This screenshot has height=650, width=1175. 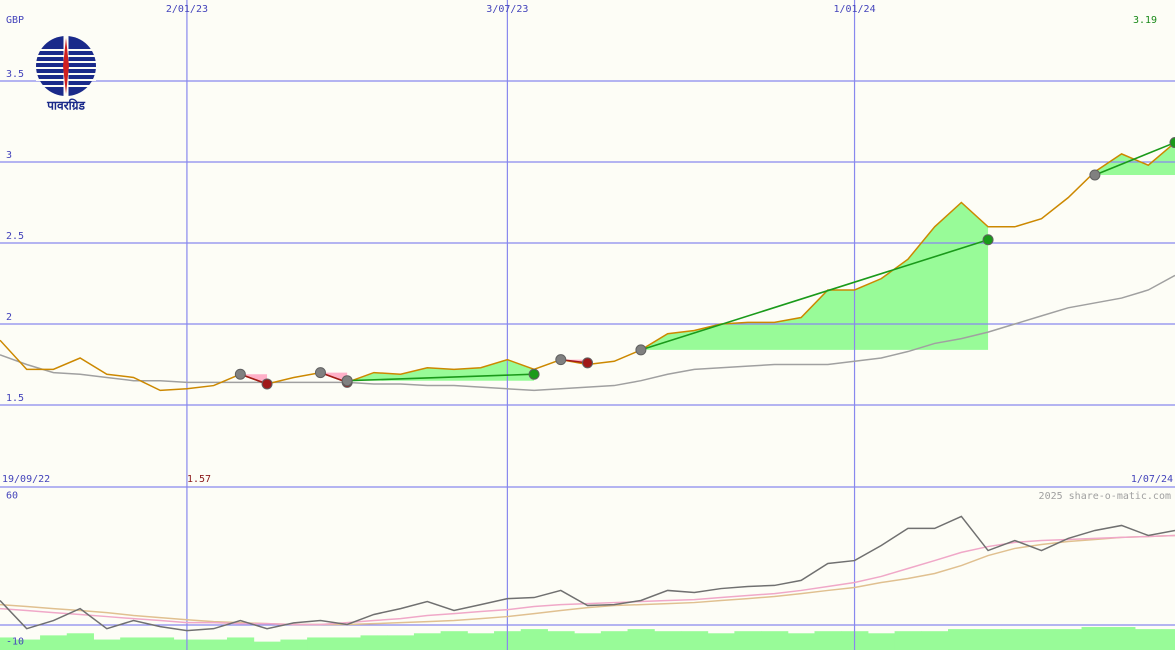 What do you see at coordinates (1145, 20) in the screenshot?
I see `last-price: 3.19` at bounding box center [1145, 20].